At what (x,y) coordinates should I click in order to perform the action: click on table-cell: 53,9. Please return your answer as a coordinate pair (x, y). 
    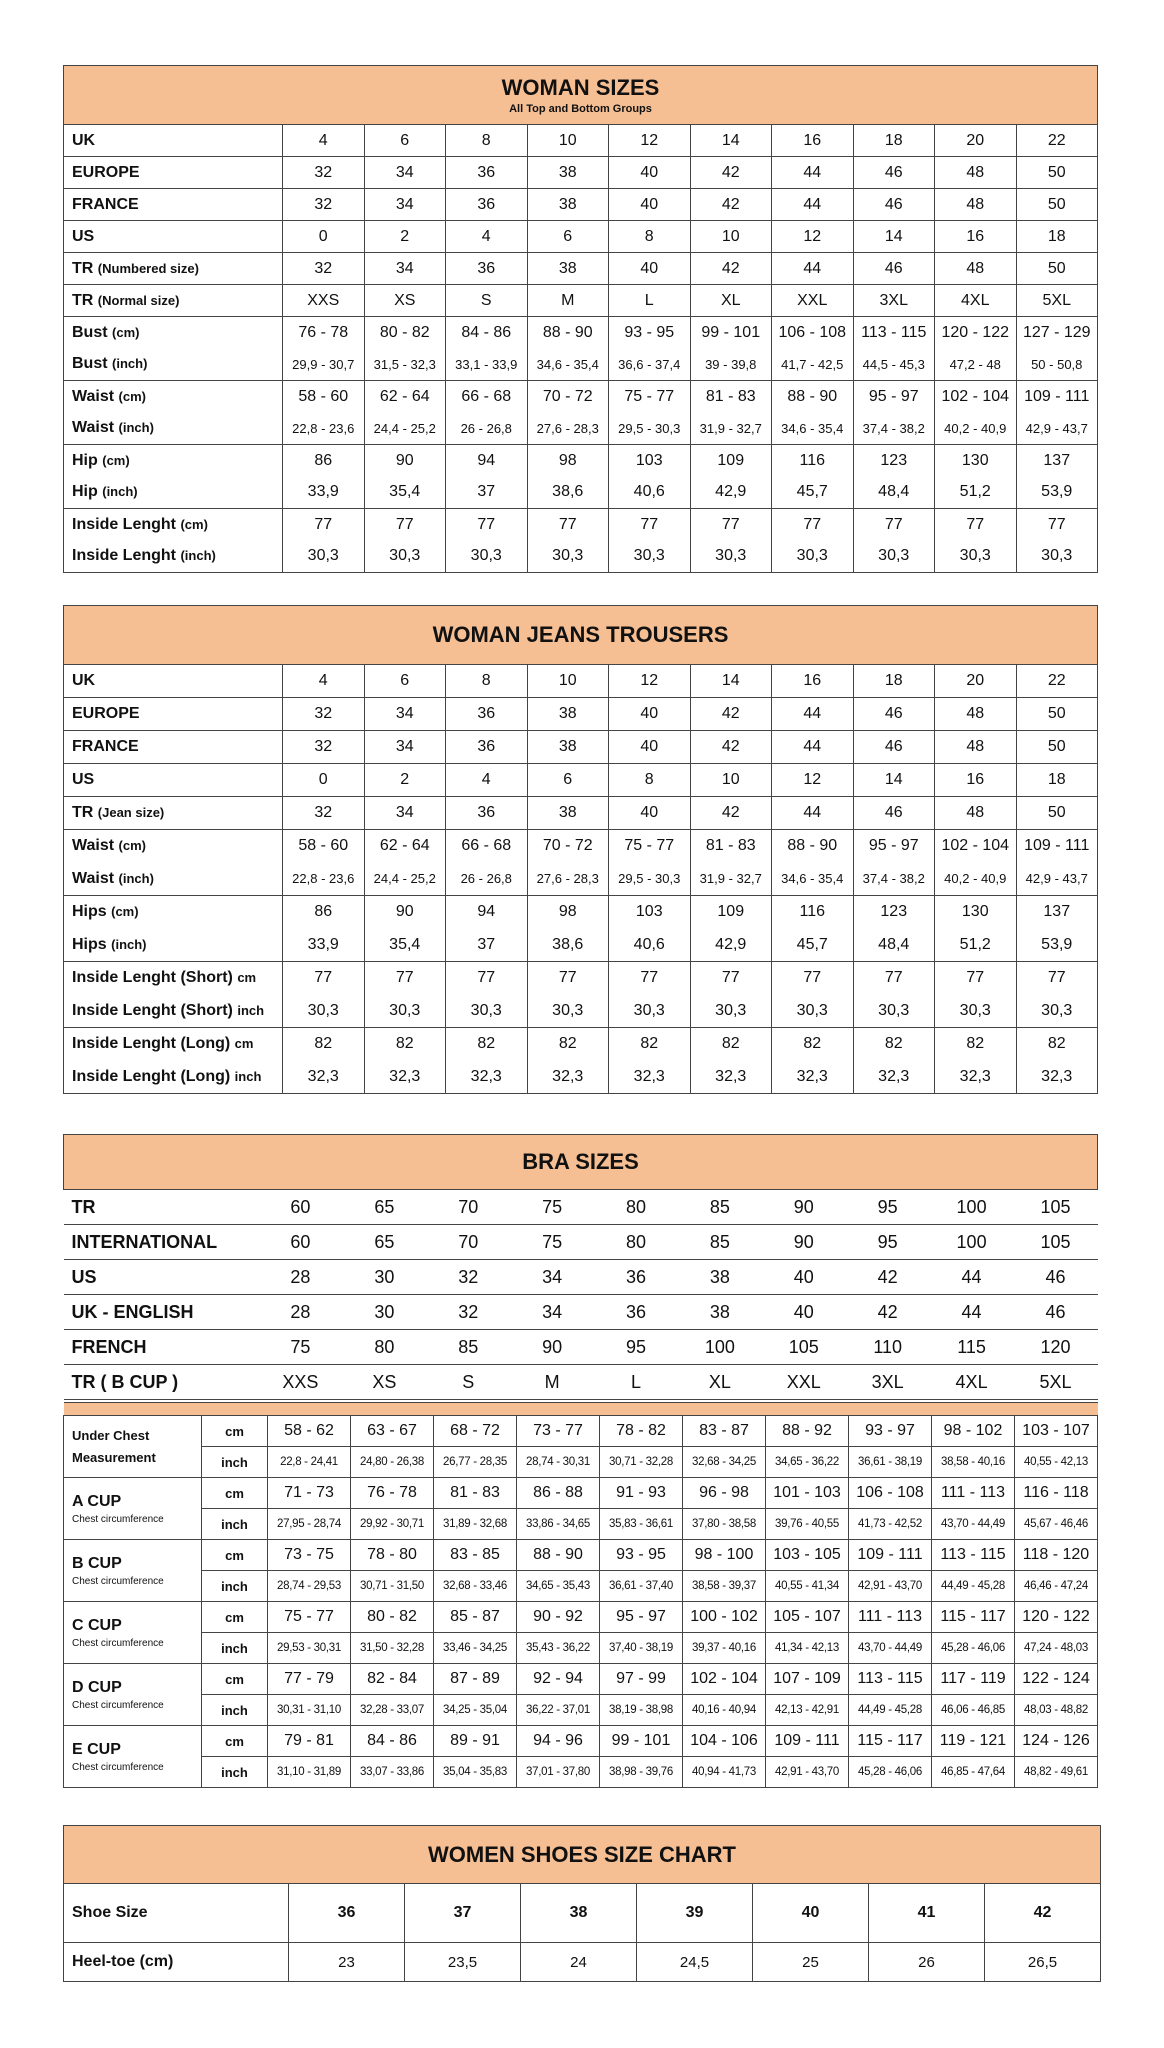
    Looking at the image, I should click on (1056, 492).